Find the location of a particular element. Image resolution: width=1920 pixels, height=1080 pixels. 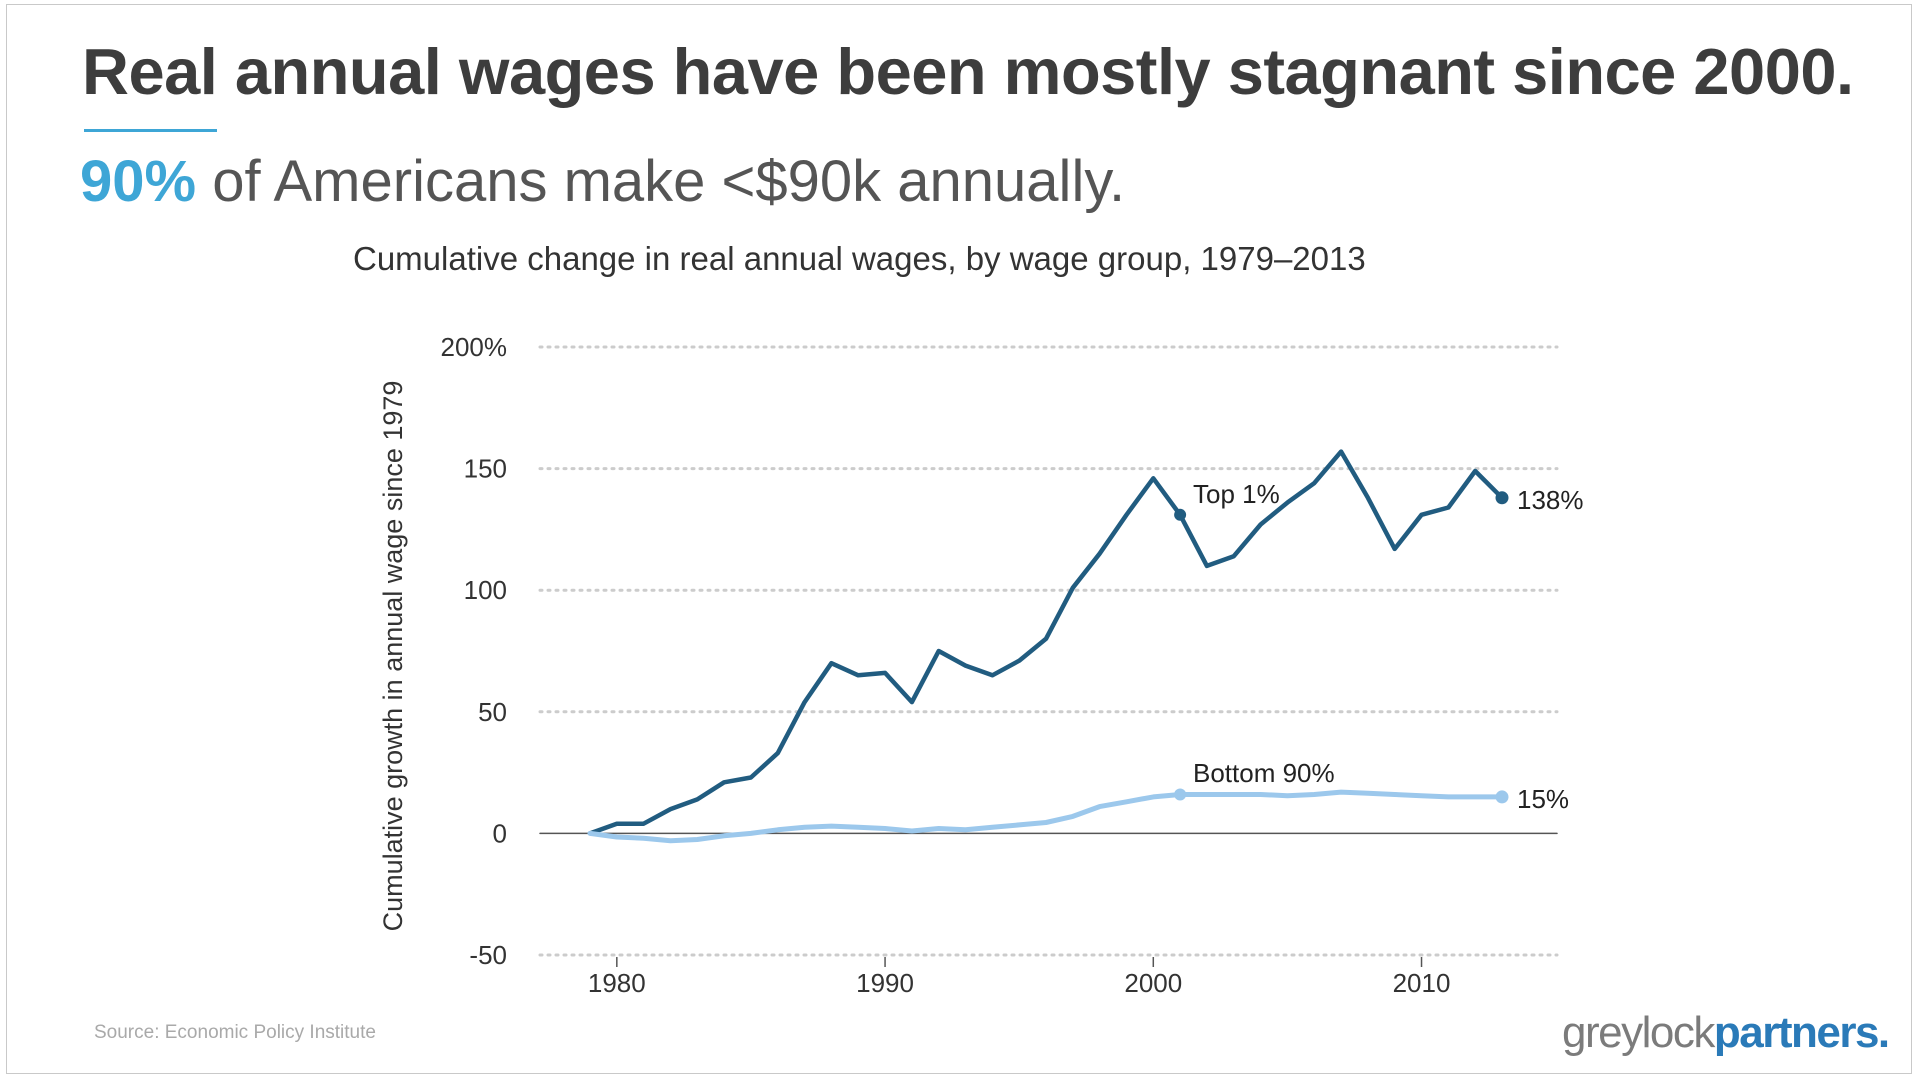

subhead-accent: 90% is located at coordinates (138, 181).